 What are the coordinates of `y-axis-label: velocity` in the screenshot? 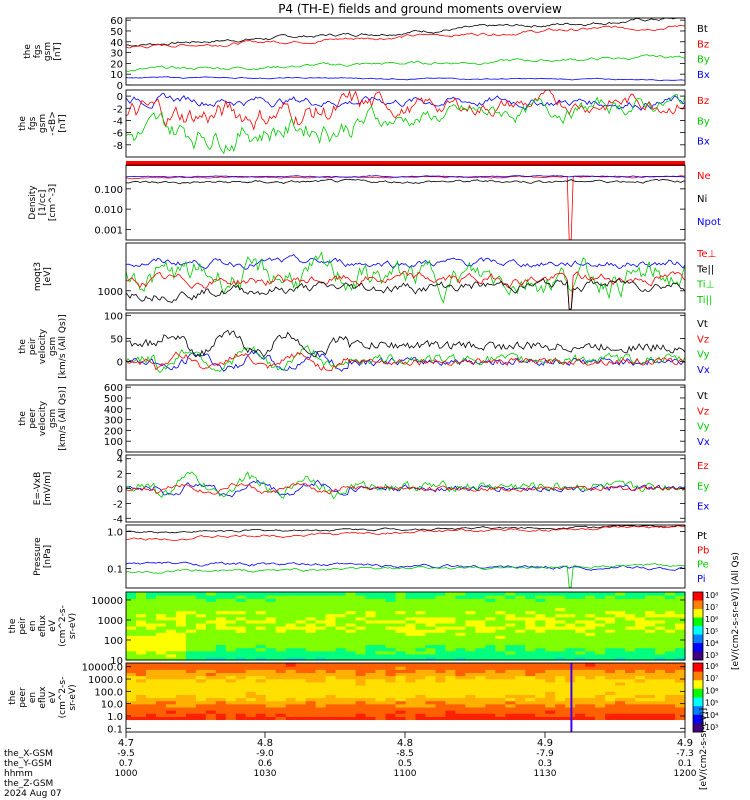 It's located at (43, 418).